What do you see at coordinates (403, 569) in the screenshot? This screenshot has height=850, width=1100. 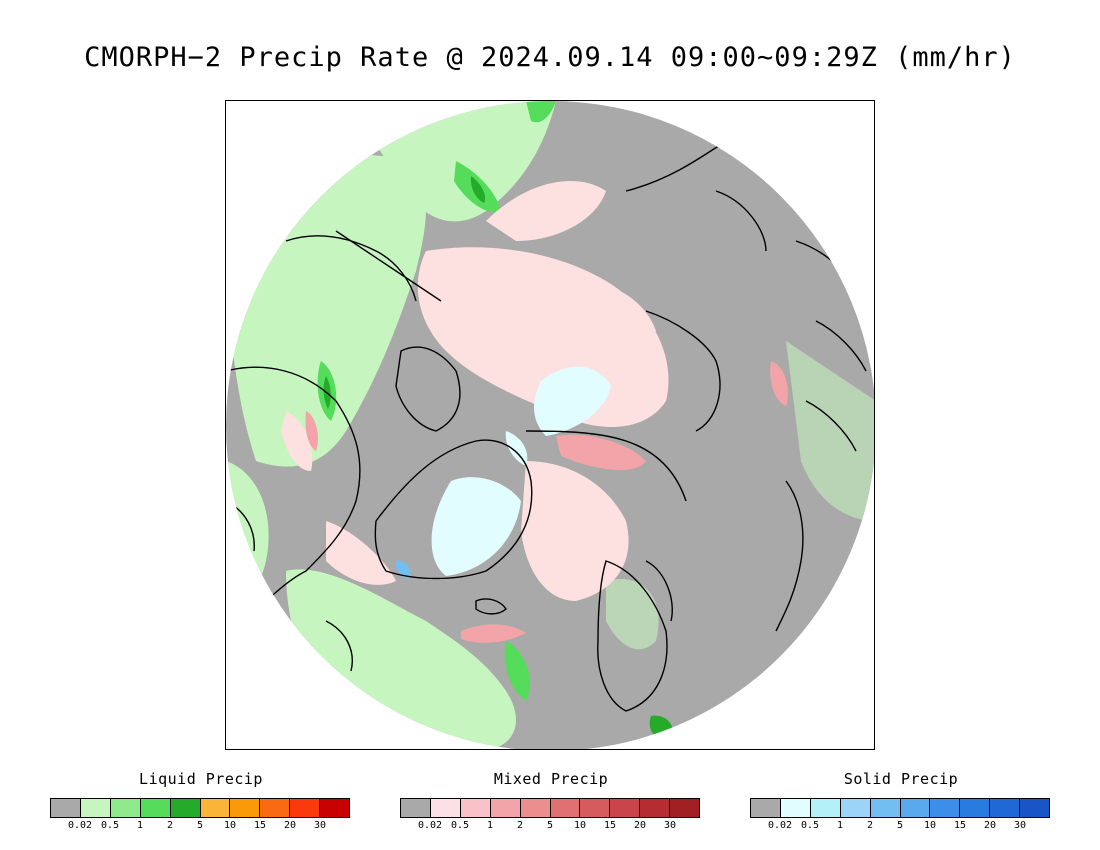 I see `solid-precip-moderate` at bounding box center [403, 569].